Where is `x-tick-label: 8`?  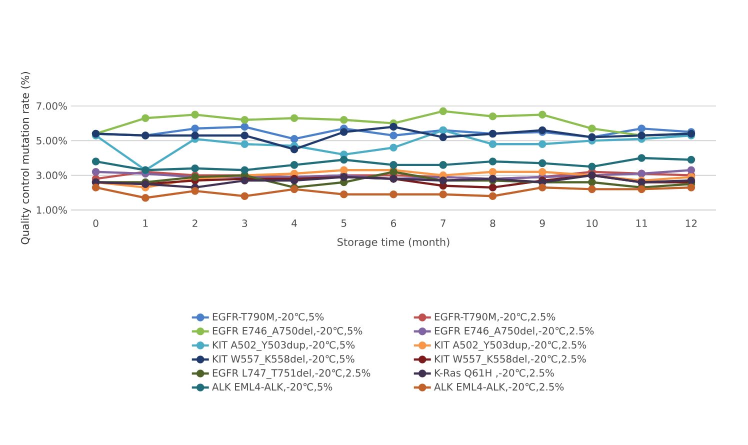 x-tick-label: 8 is located at coordinates (493, 224).